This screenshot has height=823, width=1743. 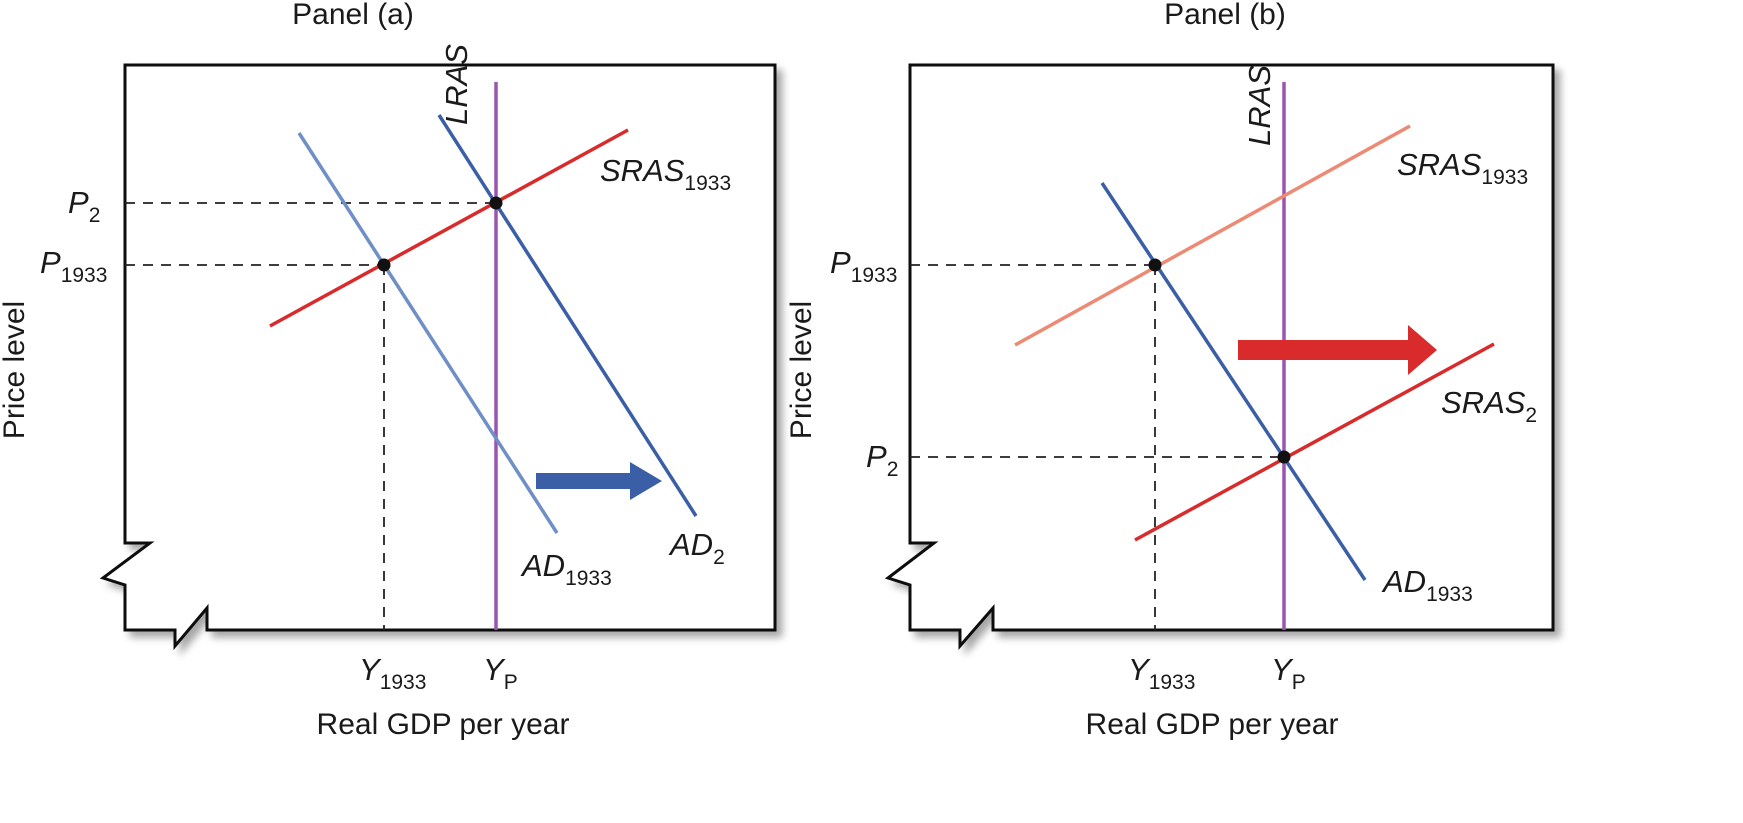 What do you see at coordinates (1427, 585) in the screenshot?
I see `panel-b-ad1933-label: AD1933` at bounding box center [1427, 585].